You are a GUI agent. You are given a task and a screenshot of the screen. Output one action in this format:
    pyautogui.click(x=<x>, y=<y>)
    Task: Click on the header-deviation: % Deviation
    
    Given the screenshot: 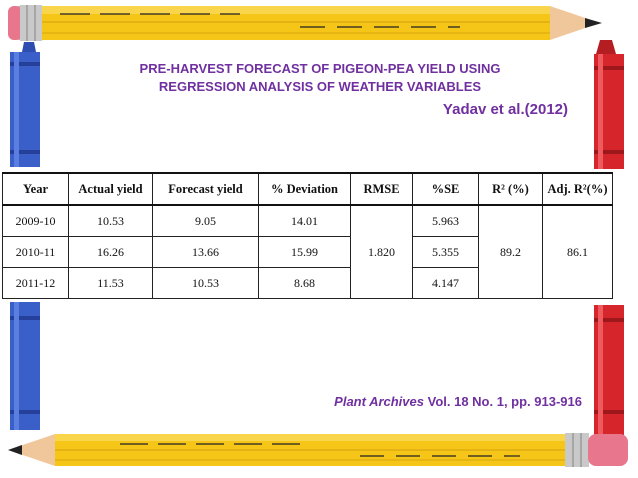 What is the action you would take?
    pyautogui.click(x=304, y=189)
    